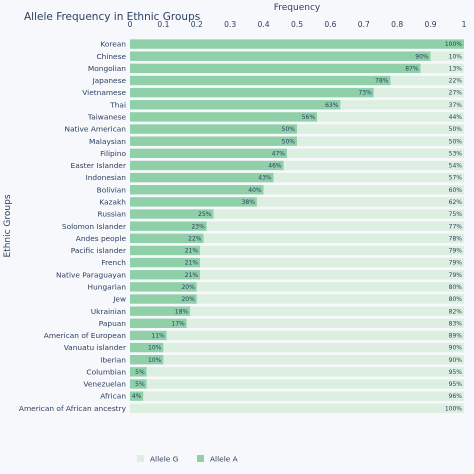  I want to click on x-tick-label: 0.3, so click(230, 24).